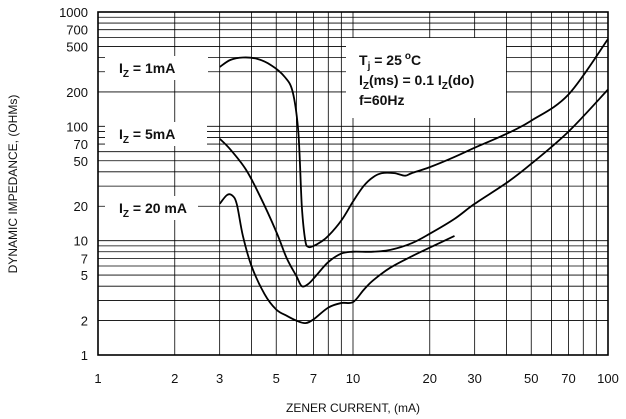  I want to click on annotation-line-tj: Tj = 25 oC, so click(390, 61).